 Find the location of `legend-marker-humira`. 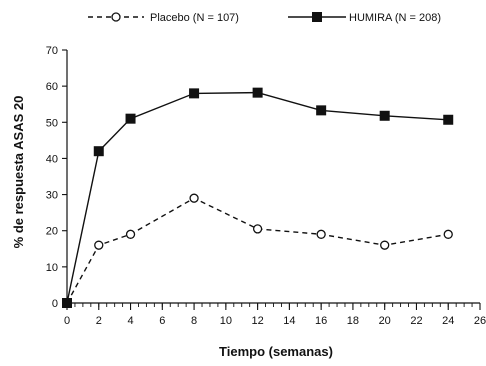

legend-marker-humira is located at coordinates (317, 17).